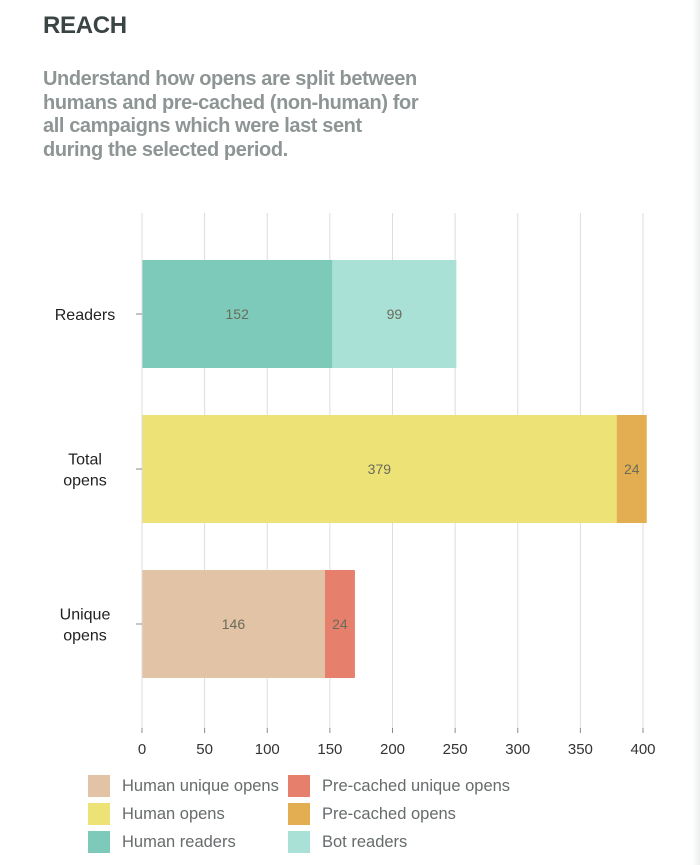 The width and height of the screenshot is (700, 865). Describe the element at coordinates (329, 749) in the screenshot. I see `x-tick-label: 150` at that location.